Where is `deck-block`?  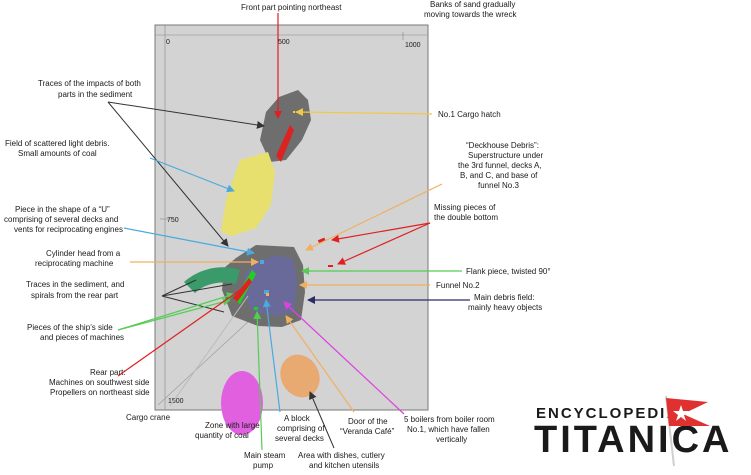 deck-block is located at coordinates (267, 294).